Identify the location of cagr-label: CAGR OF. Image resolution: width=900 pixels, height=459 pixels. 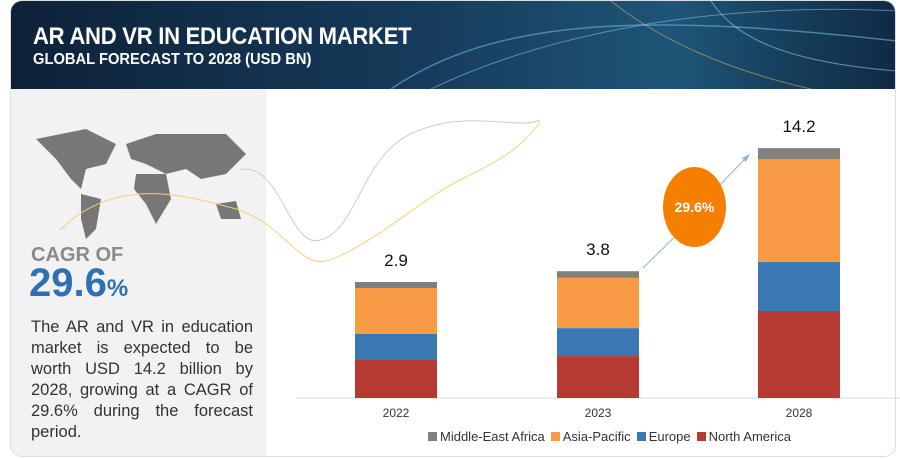
(77, 255).